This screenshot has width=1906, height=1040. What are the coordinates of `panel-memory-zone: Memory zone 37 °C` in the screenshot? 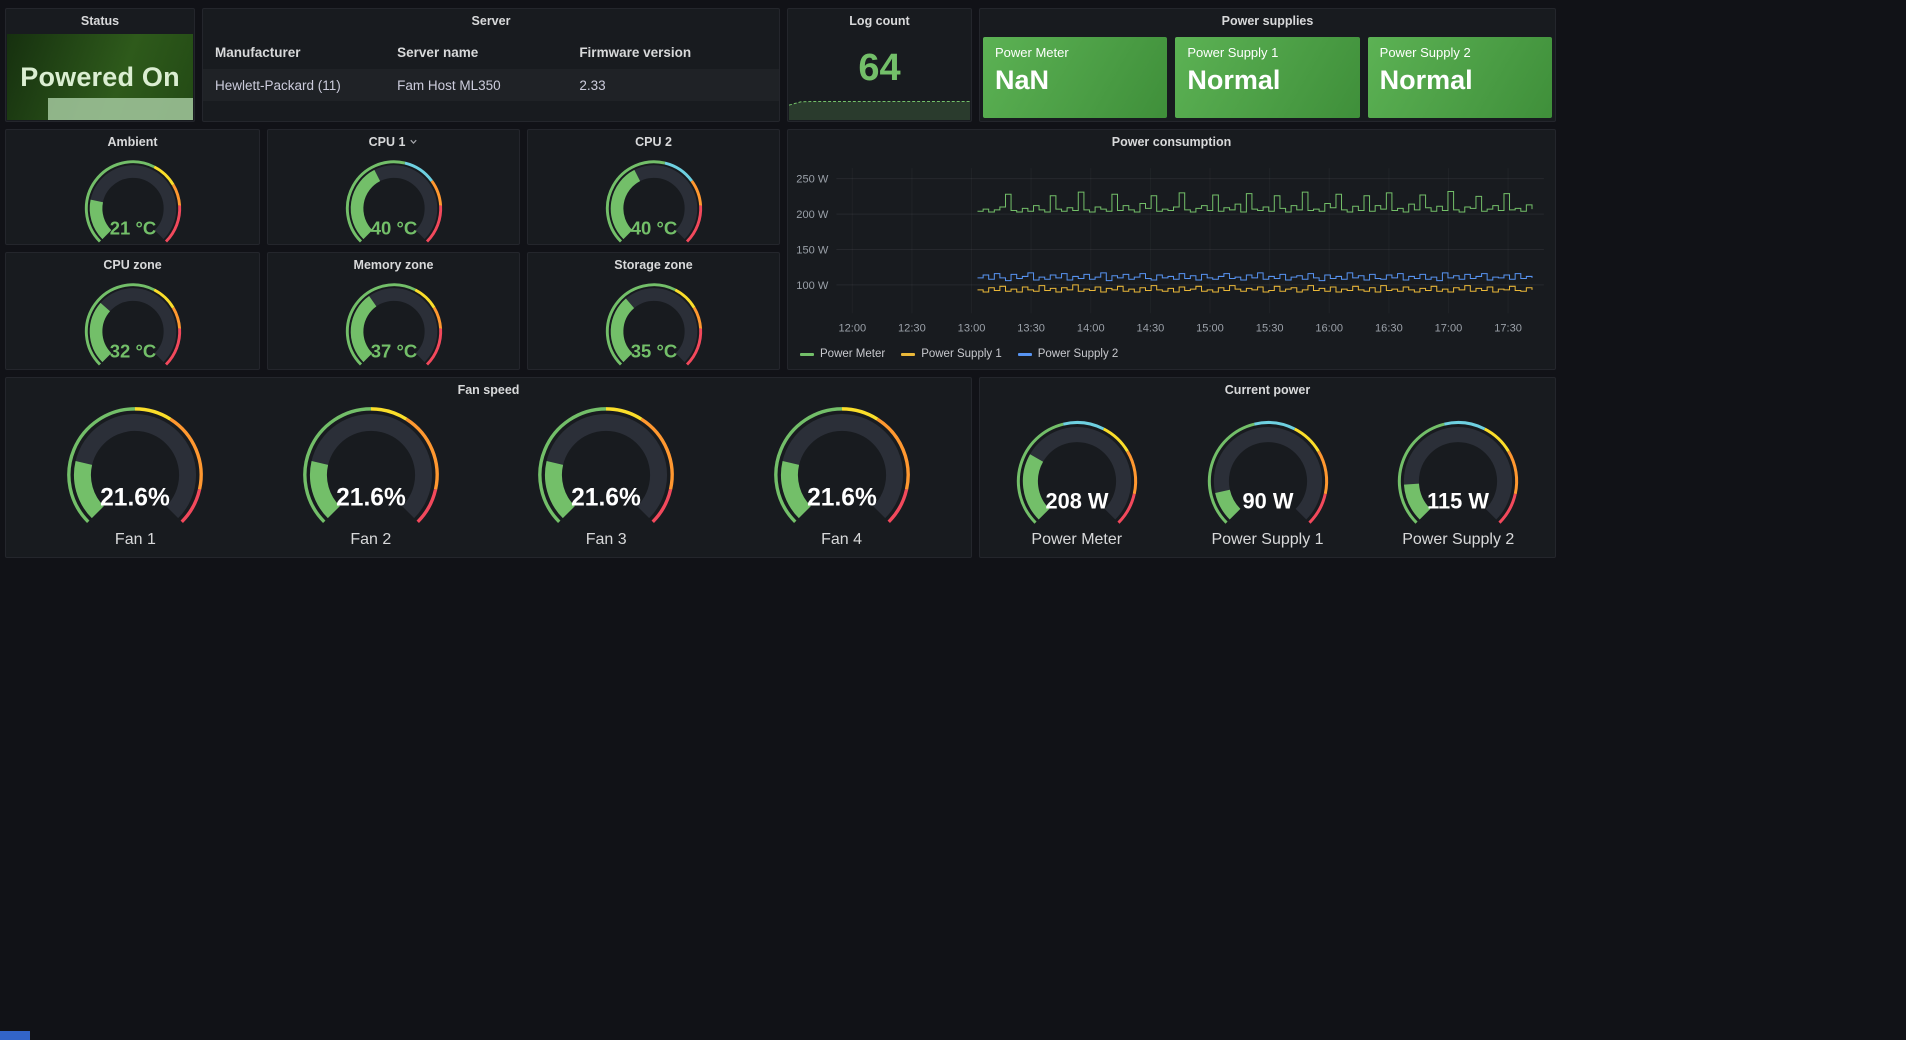 It's located at (393, 311).